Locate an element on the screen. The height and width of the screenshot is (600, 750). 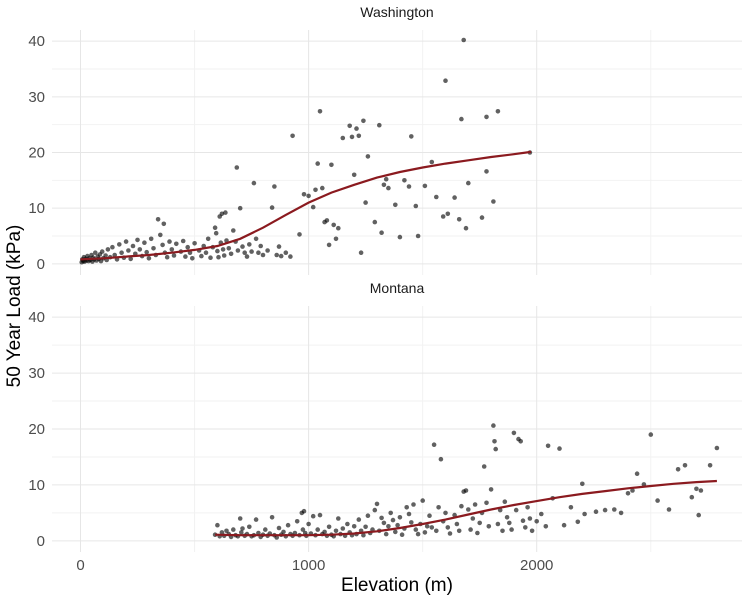
x-tick-label: 1000 is located at coordinates (308, 565).